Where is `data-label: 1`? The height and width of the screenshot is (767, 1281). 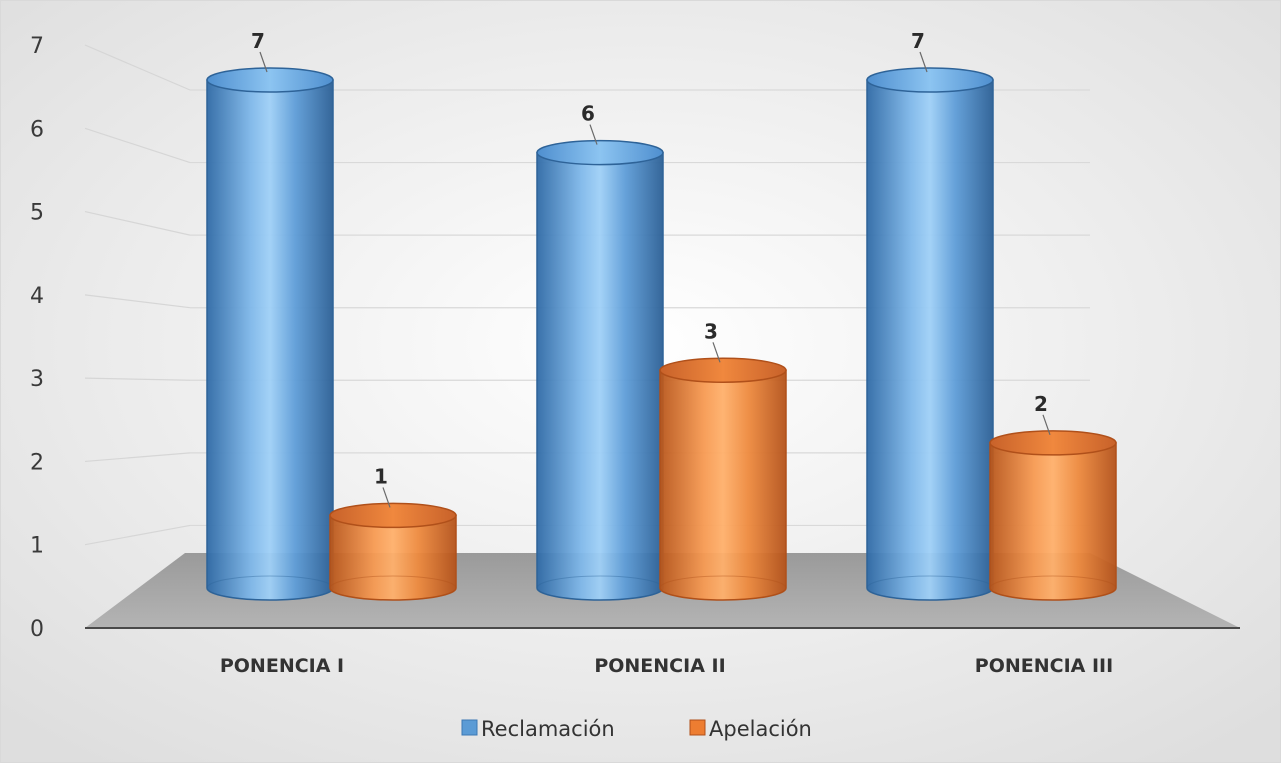
data-label: 1 is located at coordinates (381, 476).